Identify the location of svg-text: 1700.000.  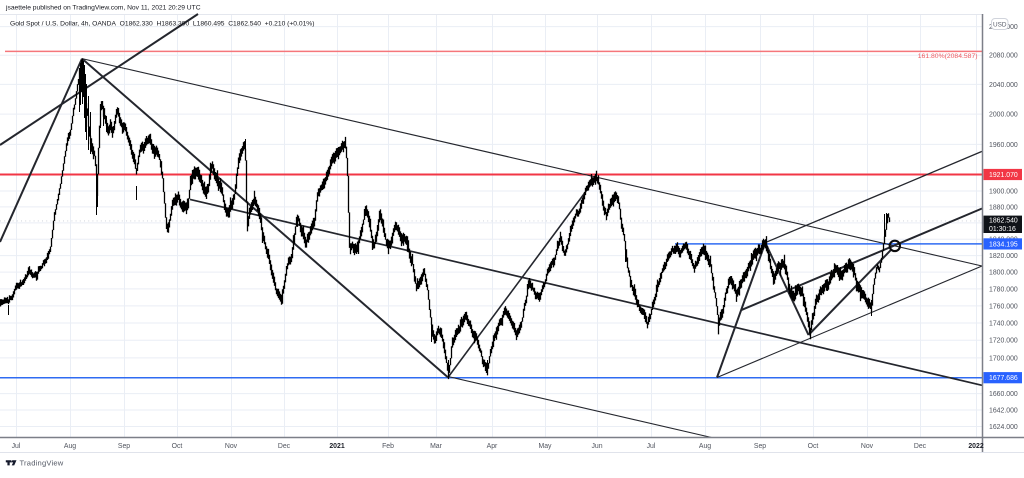
(1003, 358).